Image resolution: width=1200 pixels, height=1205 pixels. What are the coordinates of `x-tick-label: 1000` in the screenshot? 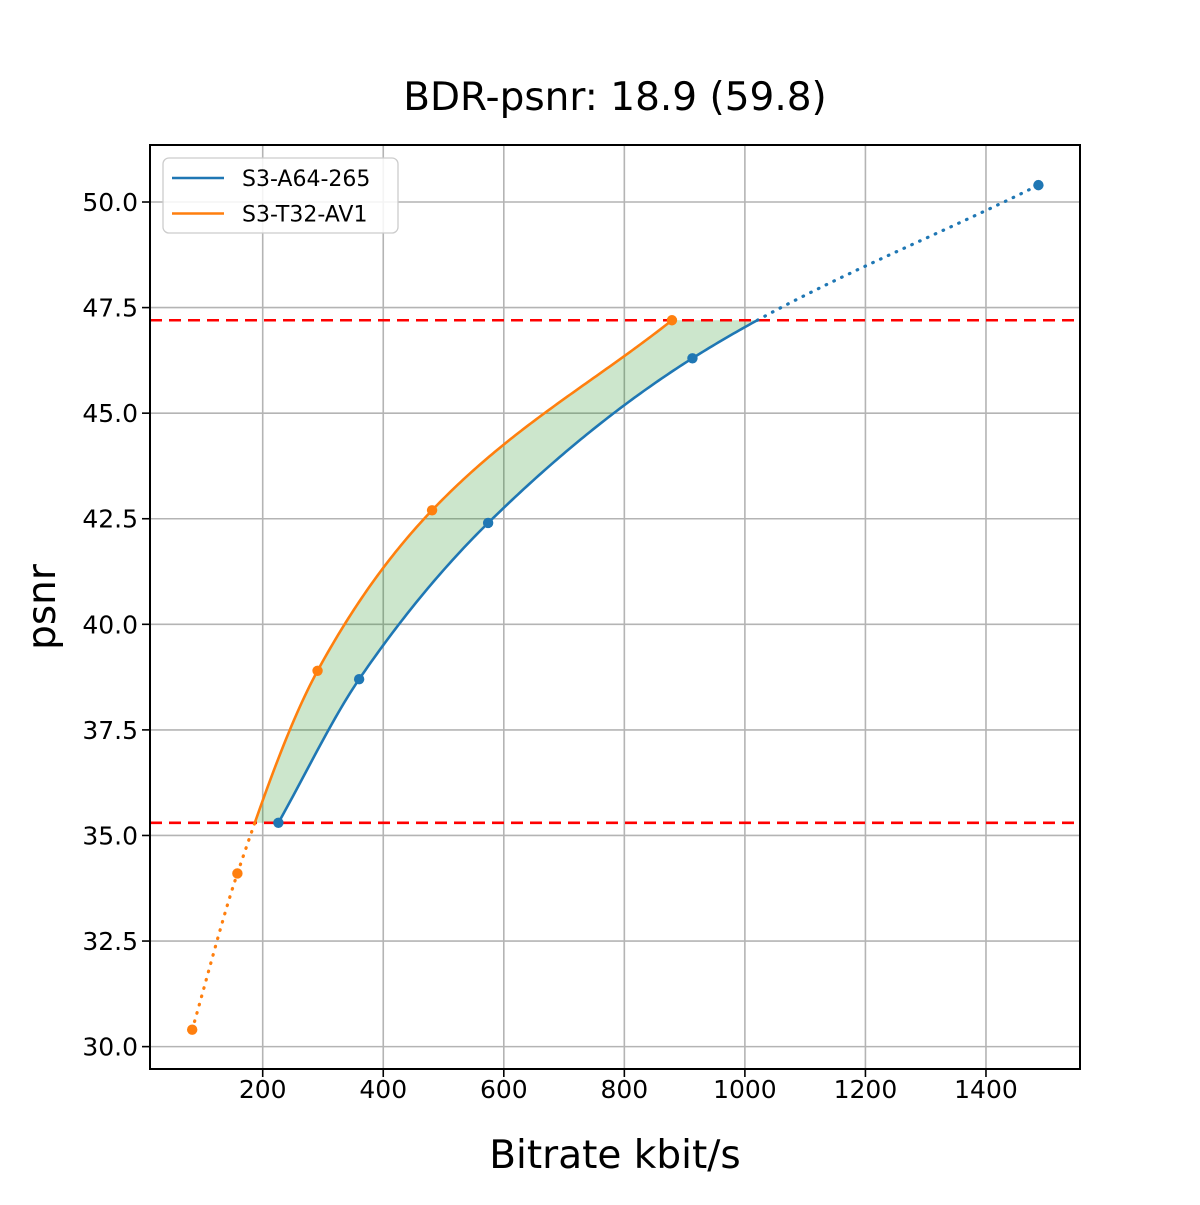 It's located at (745, 1089).